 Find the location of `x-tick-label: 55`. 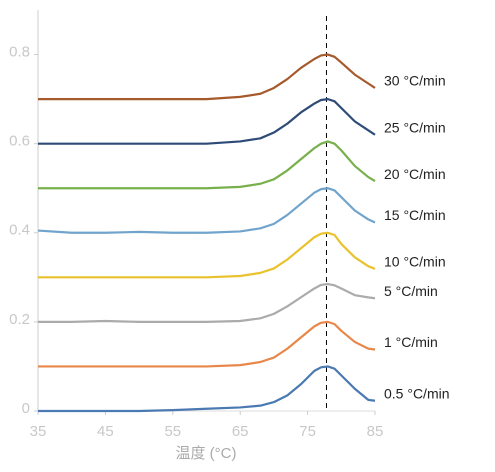

x-tick-label: 55 is located at coordinates (172, 431).